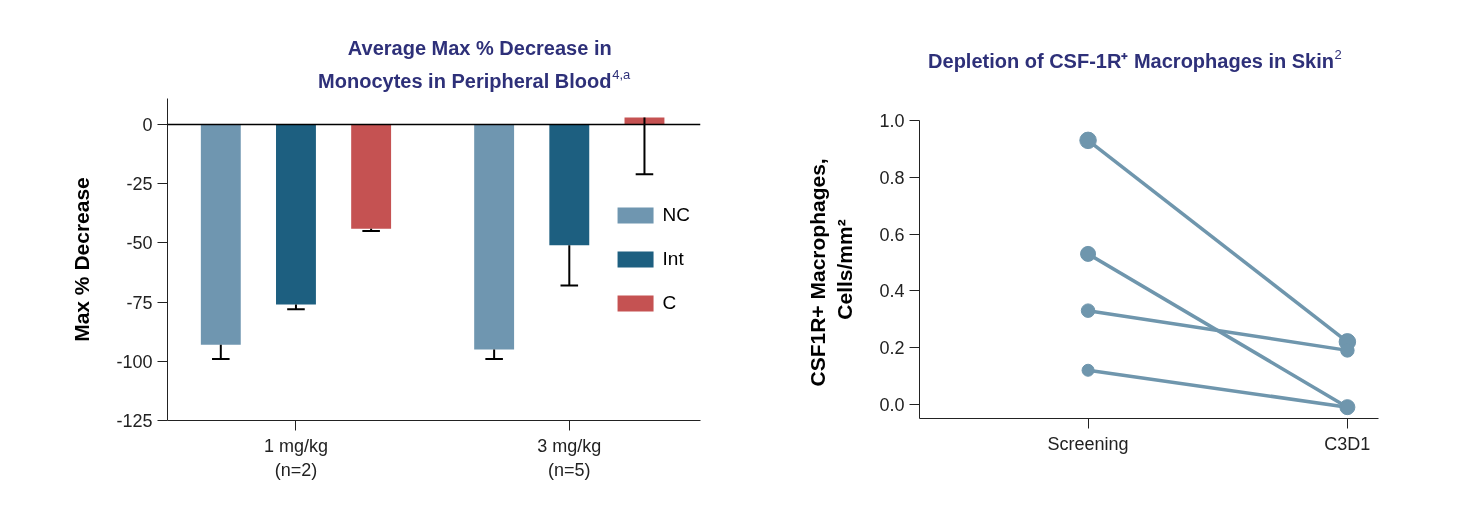 This screenshot has width=1477, height=525. I want to click on legend-label: C, so click(670, 303).